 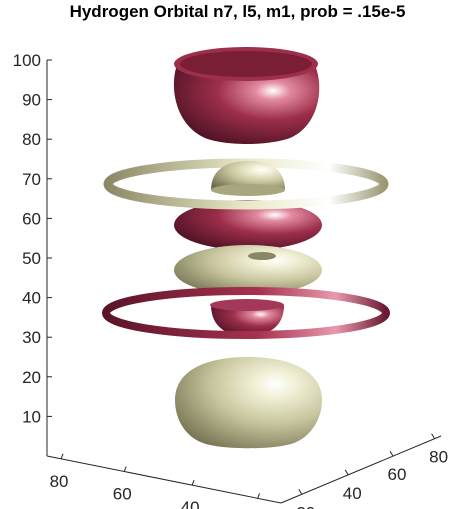 I want to click on z-tick-label: 50, so click(x=31, y=258).